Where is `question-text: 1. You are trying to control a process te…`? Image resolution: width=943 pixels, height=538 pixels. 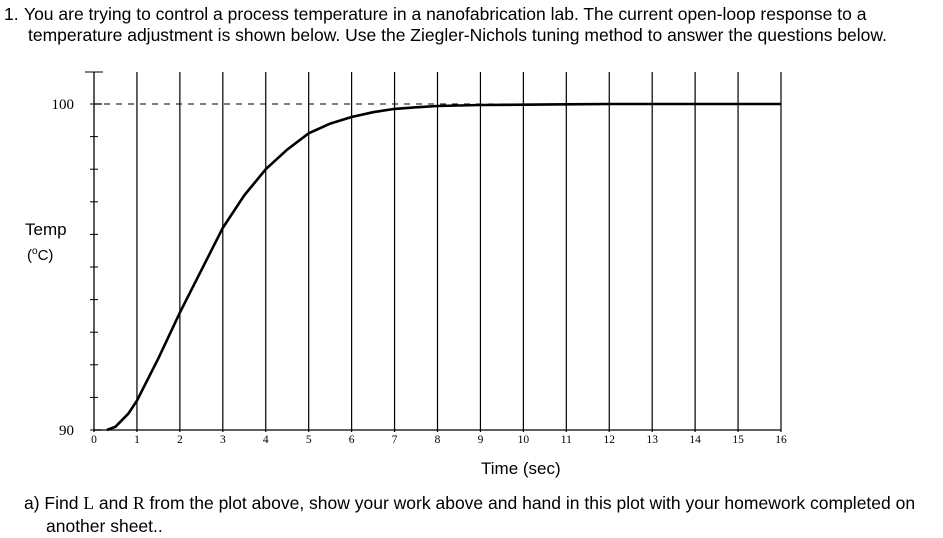
question-text: 1. You are trying to control a process te… is located at coordinates (469, 25).